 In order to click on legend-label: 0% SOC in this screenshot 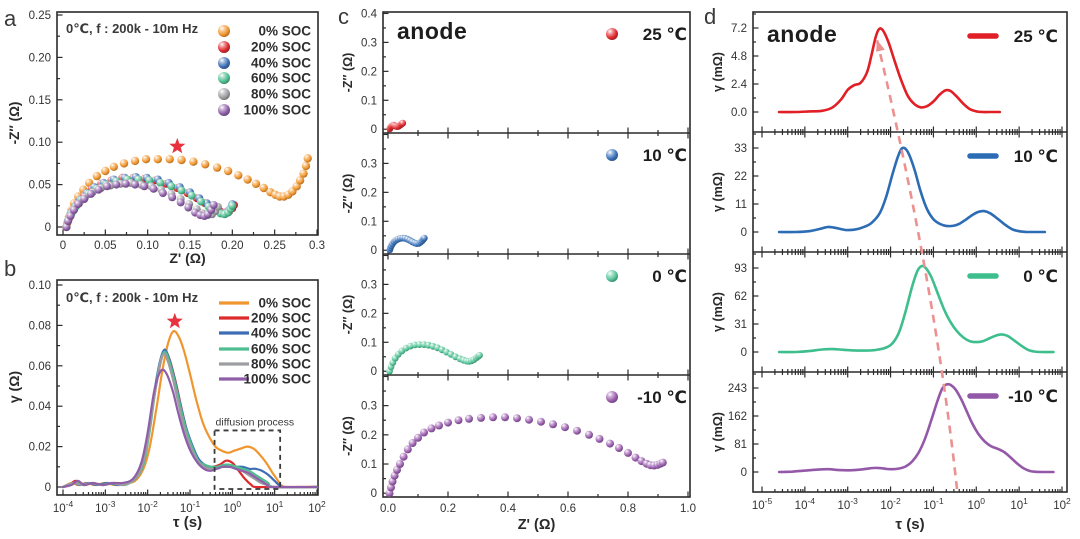, I will do `click(284, 303)`.